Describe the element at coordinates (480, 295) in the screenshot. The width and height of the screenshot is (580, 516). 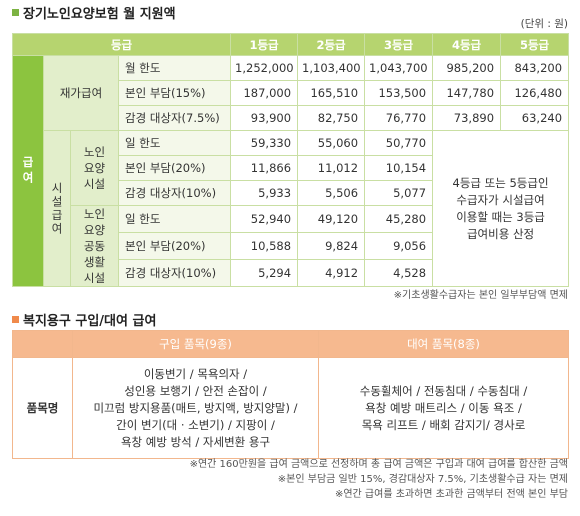
I see `footnote: ※기초생활수급자는 본인 일부부담액 면제` at that location.